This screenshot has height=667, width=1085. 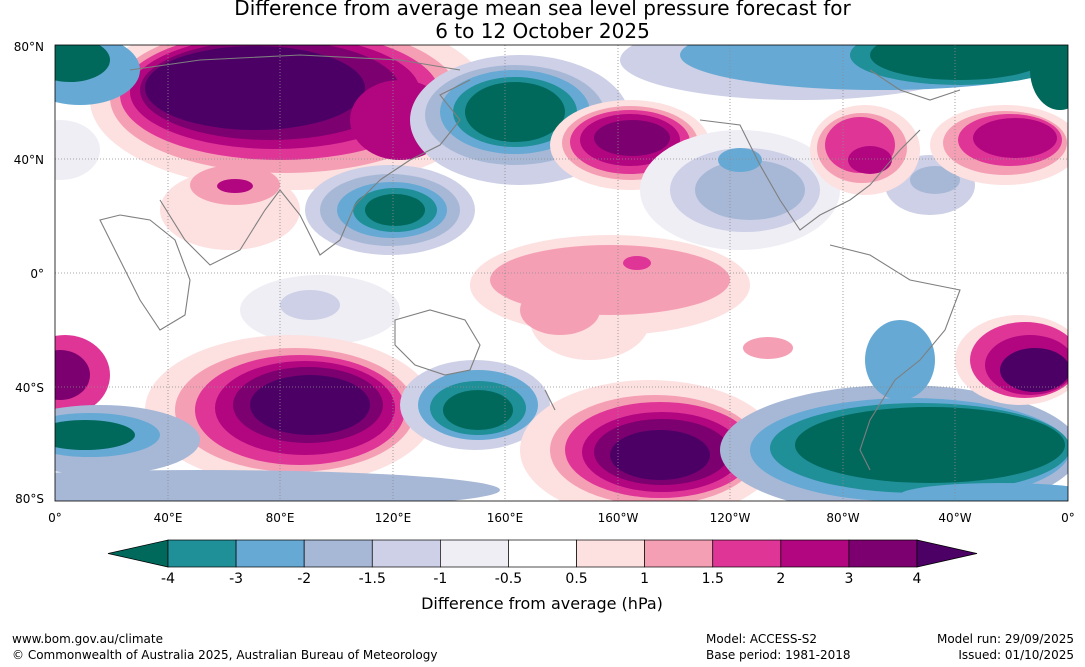 I want to click on lon-label-120e: 120°E, so click(x=393, y=518).